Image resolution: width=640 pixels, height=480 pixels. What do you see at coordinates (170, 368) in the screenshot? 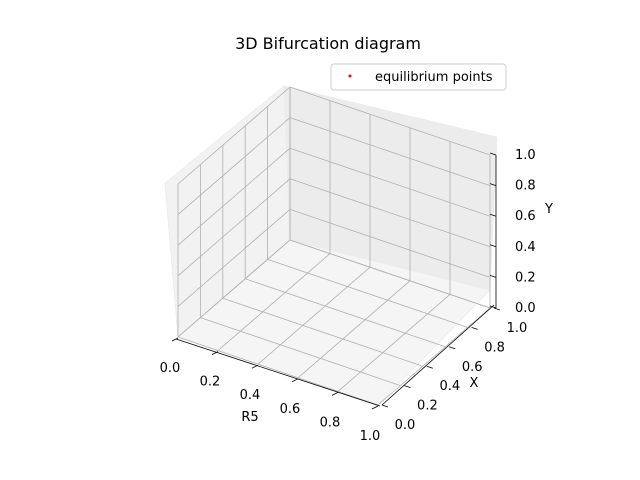
I see `x-tick-label: 0.0` at bounding box center [170, 368].